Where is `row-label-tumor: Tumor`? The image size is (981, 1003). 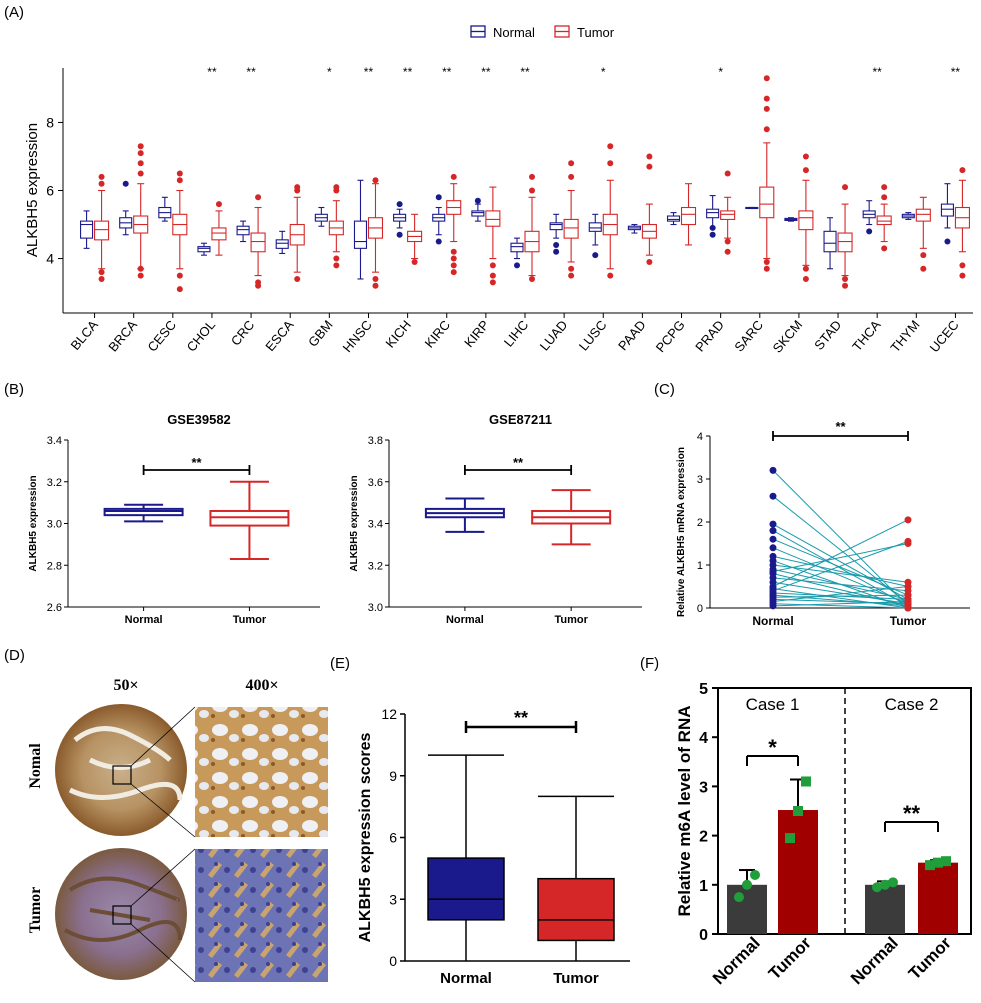
row-label-tumor: Tumor is located at coordinates (35, 910).